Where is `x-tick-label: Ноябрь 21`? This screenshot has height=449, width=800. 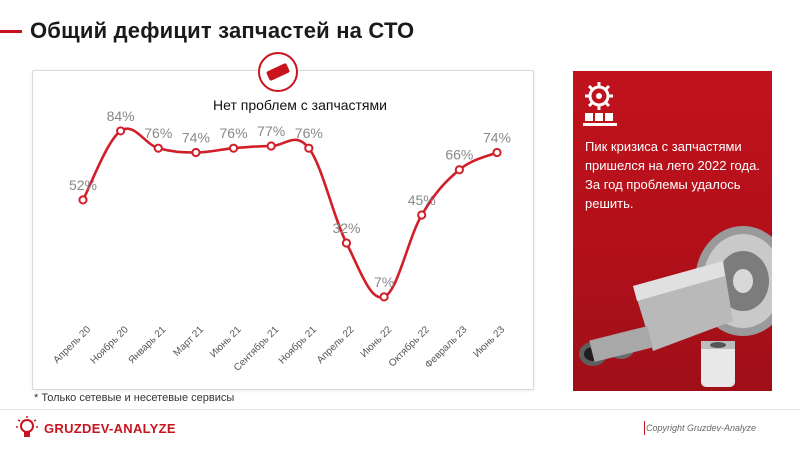 x-tick-label: Ноябрь 21 is located at coordinates (297, 344).